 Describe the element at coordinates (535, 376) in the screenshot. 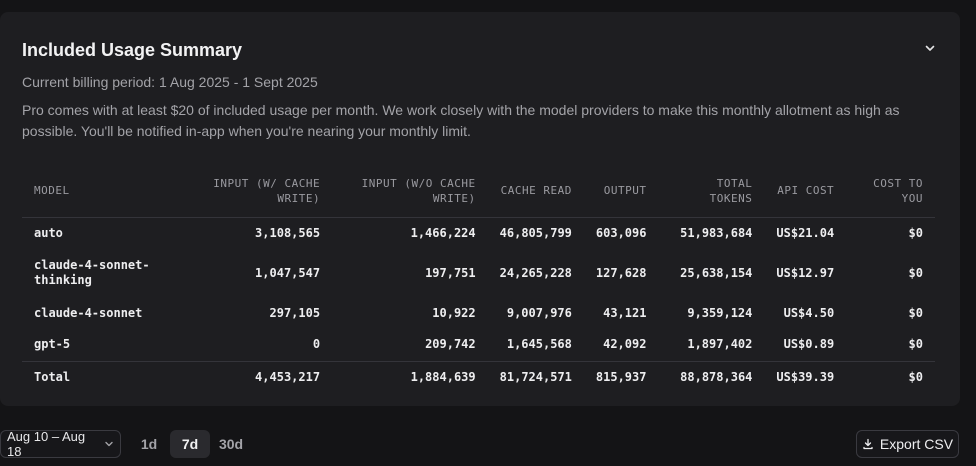

I see `total-cell: 81,724,571` at that location.